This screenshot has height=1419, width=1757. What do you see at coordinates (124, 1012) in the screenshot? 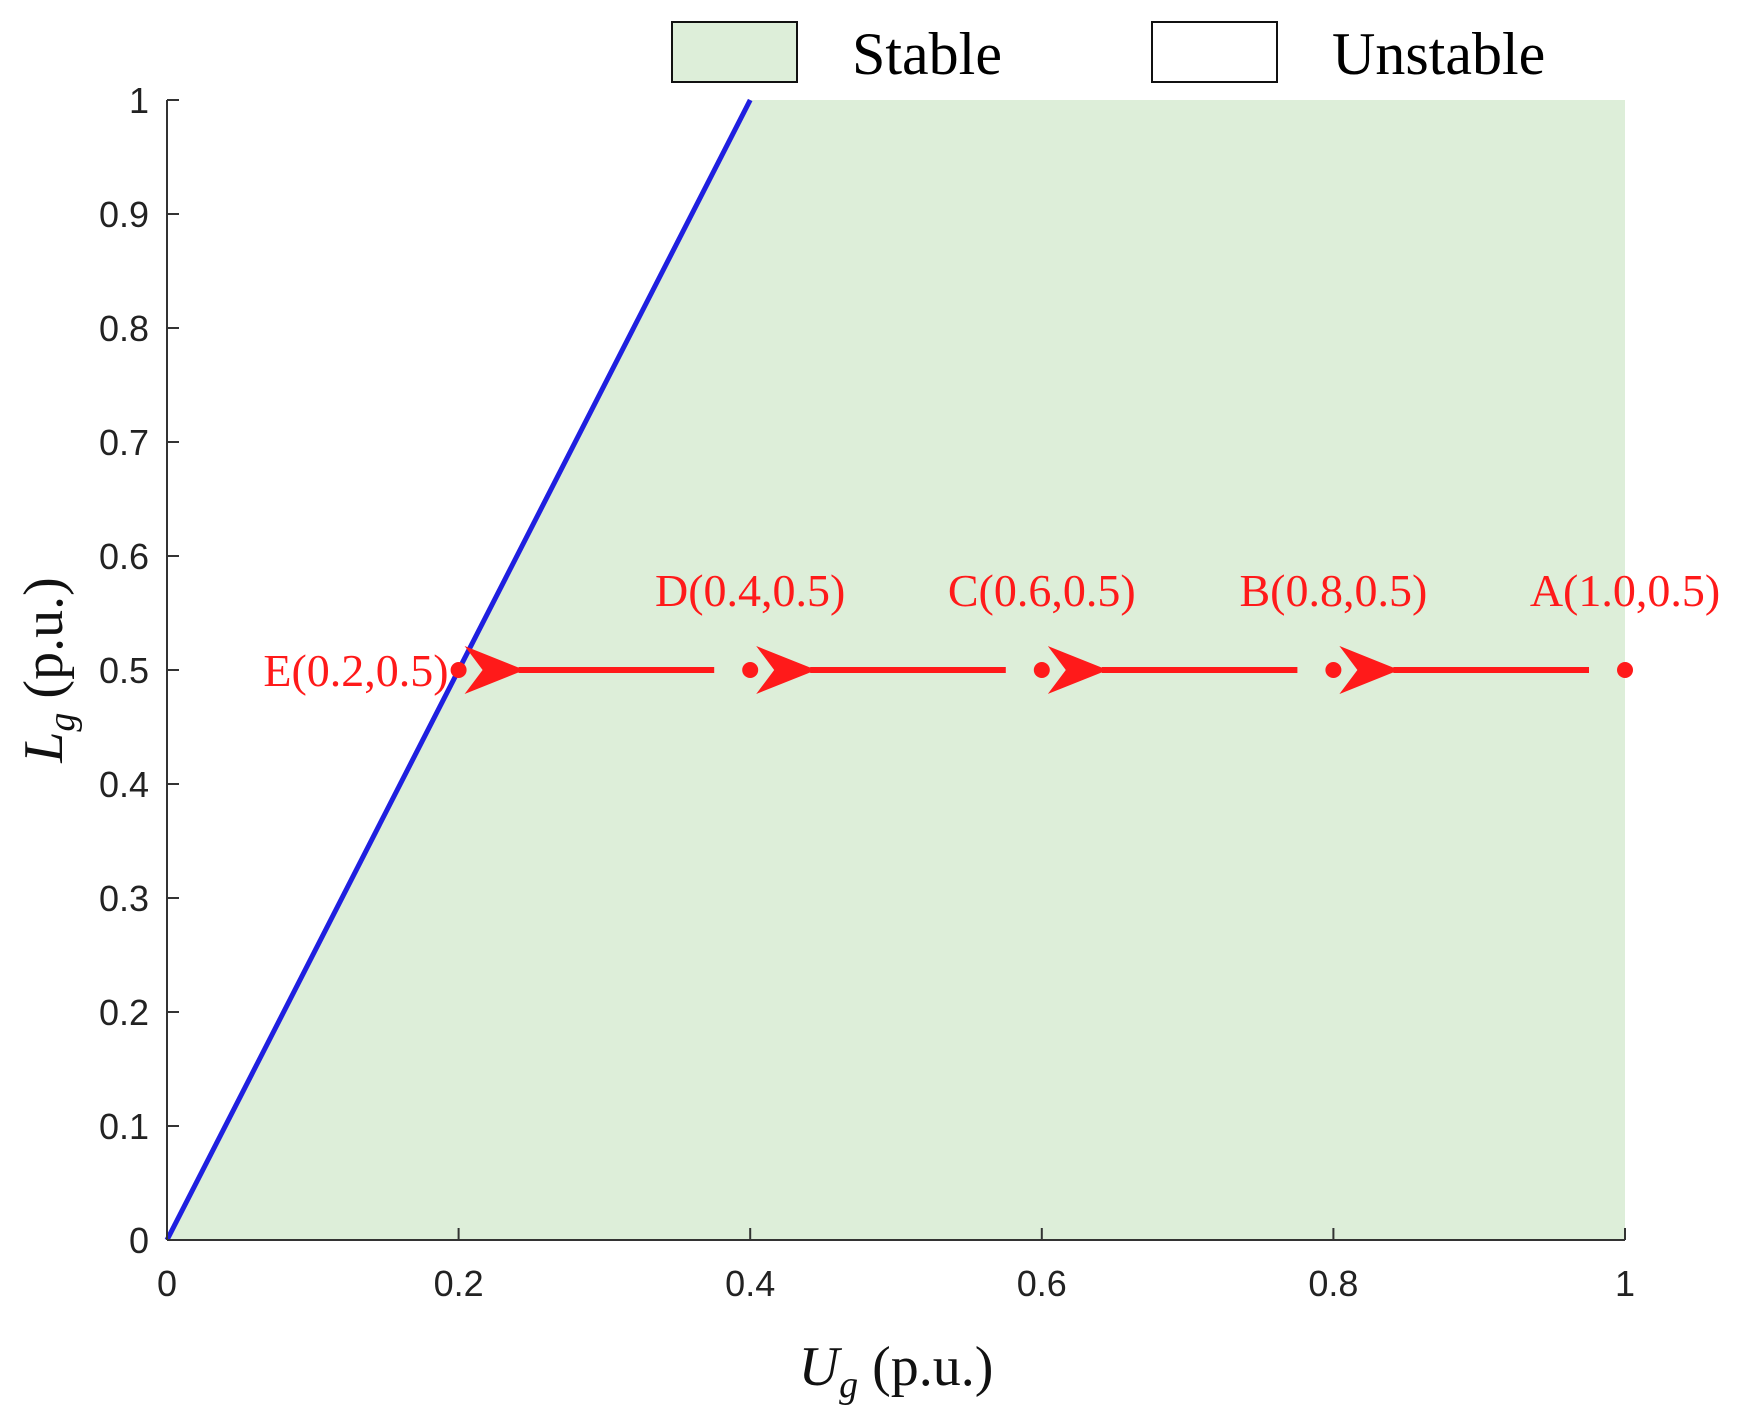
I see `y-tick-label: 0.2` at bounding box center [124, 1012].